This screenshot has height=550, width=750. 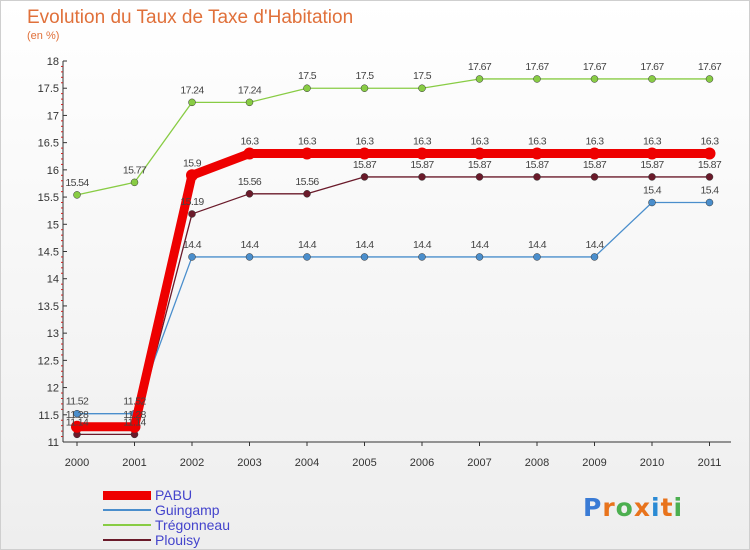 I want to click on x-tick-label: 2010, so click(x=652, y=463).